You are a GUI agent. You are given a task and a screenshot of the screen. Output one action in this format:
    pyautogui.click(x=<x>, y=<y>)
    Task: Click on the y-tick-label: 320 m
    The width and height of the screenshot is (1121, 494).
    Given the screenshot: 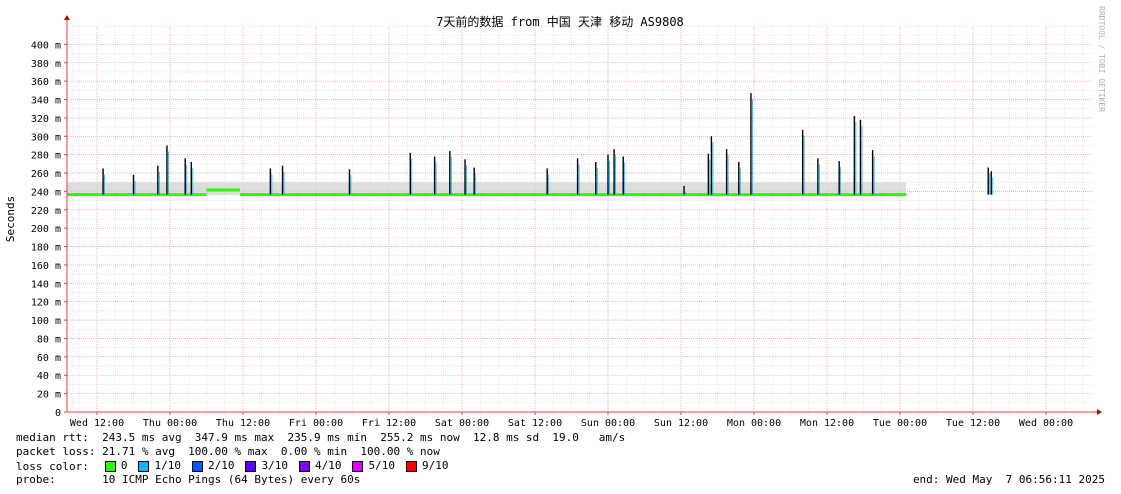 What is the action you would take?
    pyautogui.click(x=46, y=119)
    